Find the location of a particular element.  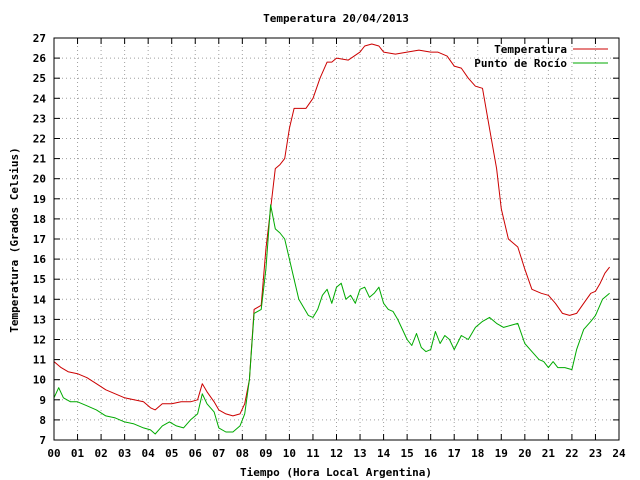

x-tick-label: 20 is located at coordinates (524, 453).